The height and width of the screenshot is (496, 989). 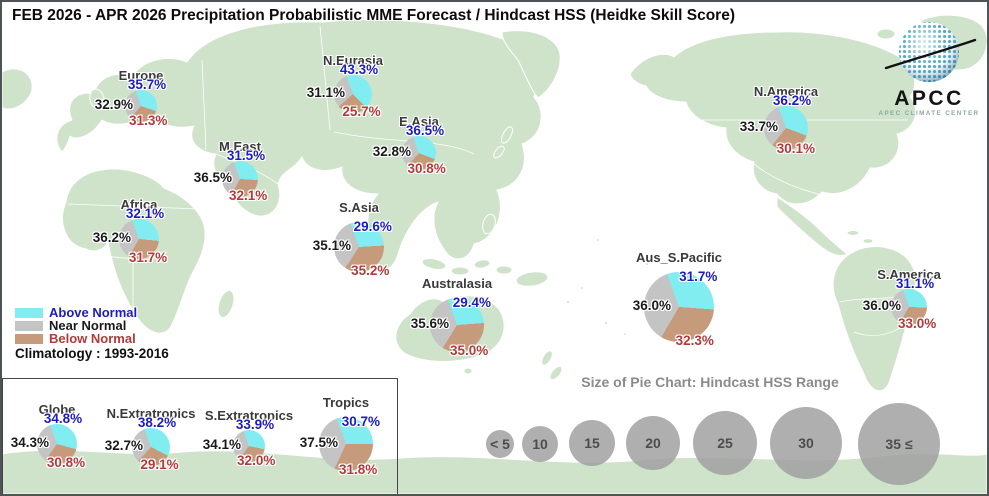 What do you see at coordinates (786, 128) in the screenshot?
I see `region-pie-n-america` at bounding box center [786, 128].